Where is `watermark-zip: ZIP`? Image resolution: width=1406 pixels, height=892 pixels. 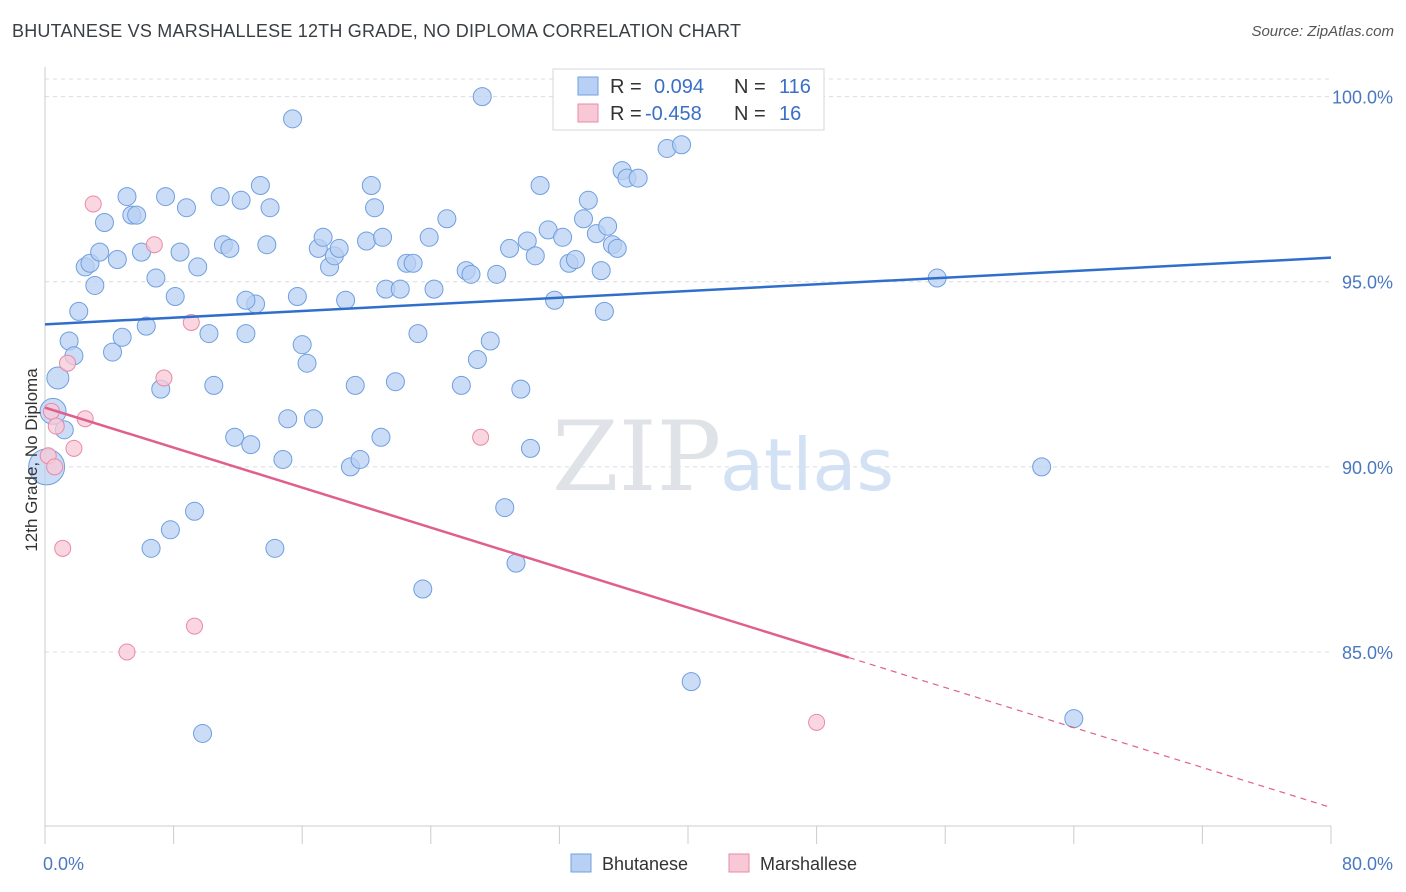 watermark-zip: ZIP is located at coordinates (636, 457).